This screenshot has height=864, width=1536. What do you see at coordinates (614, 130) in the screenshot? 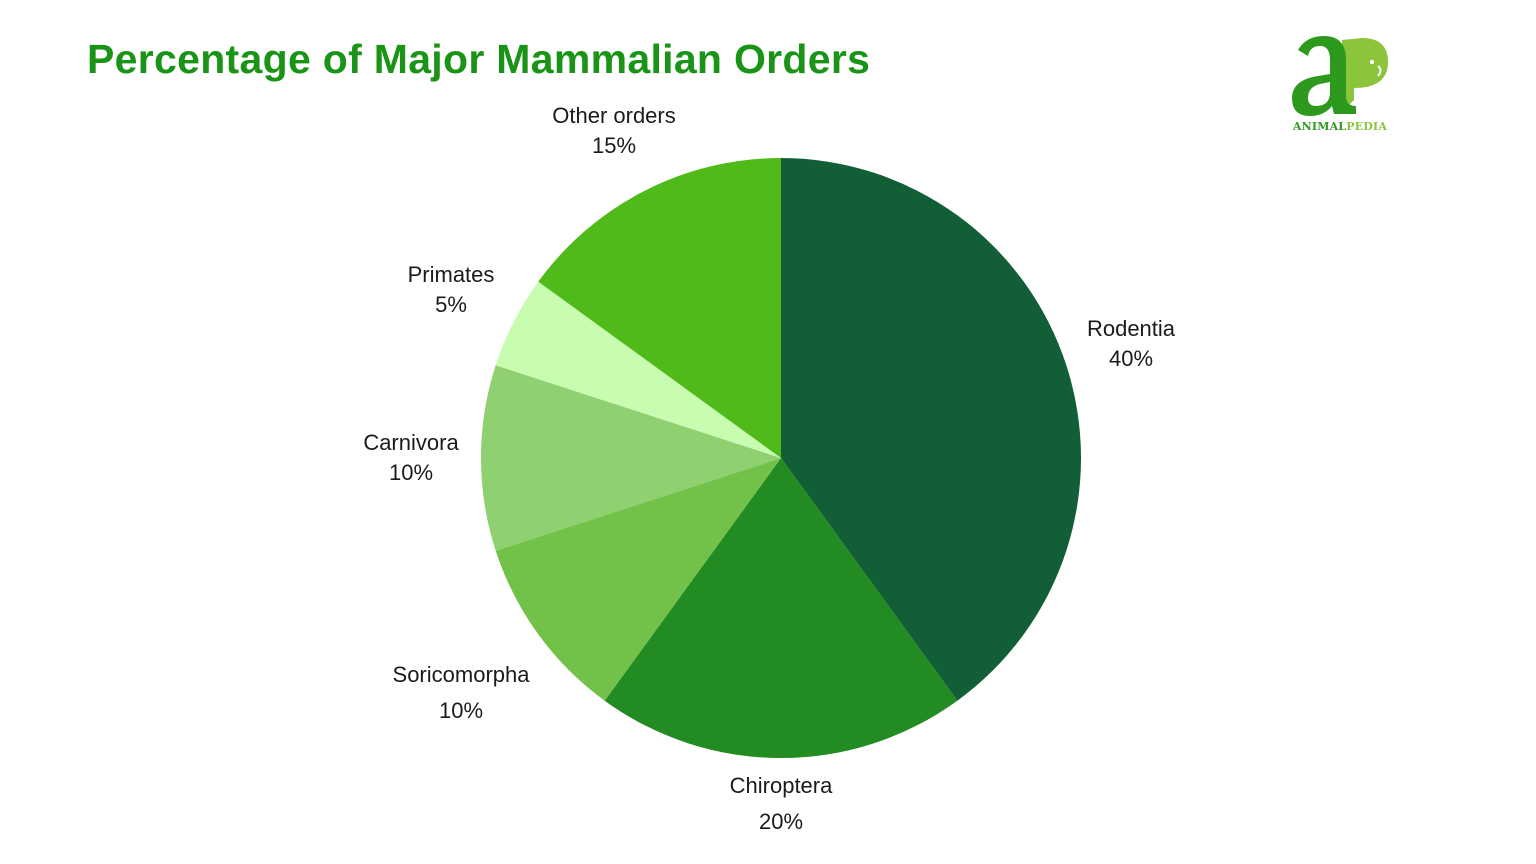
I see `label-other-orders: Other orders 15%` at bounding box center [614, 130].